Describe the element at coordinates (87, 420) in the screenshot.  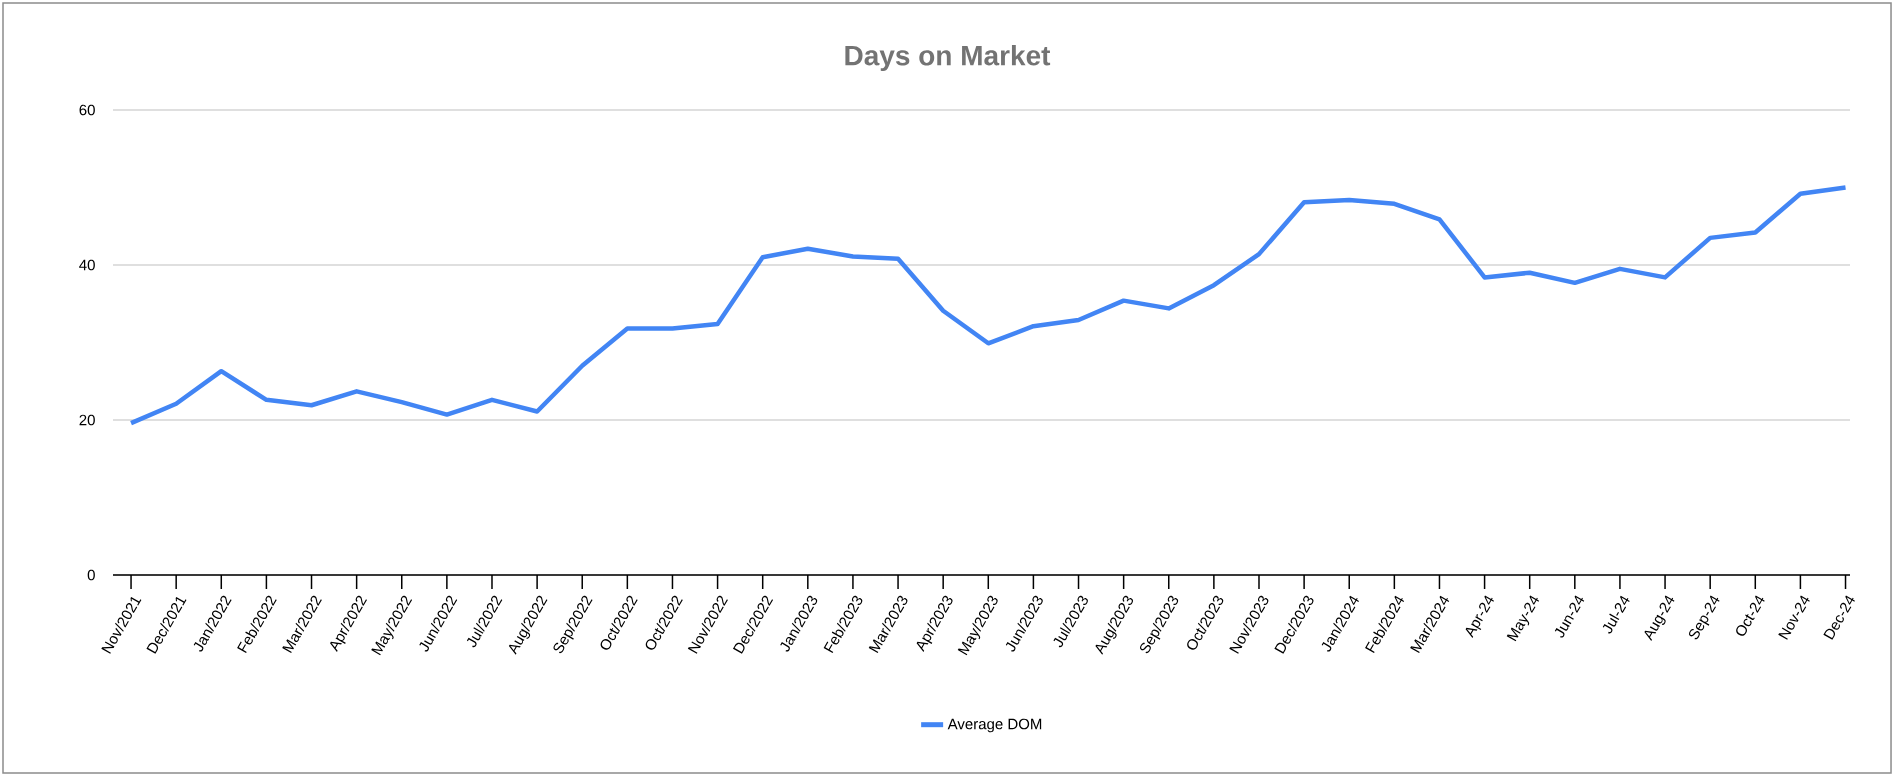
I see `y-tick-label: 20` at that location.